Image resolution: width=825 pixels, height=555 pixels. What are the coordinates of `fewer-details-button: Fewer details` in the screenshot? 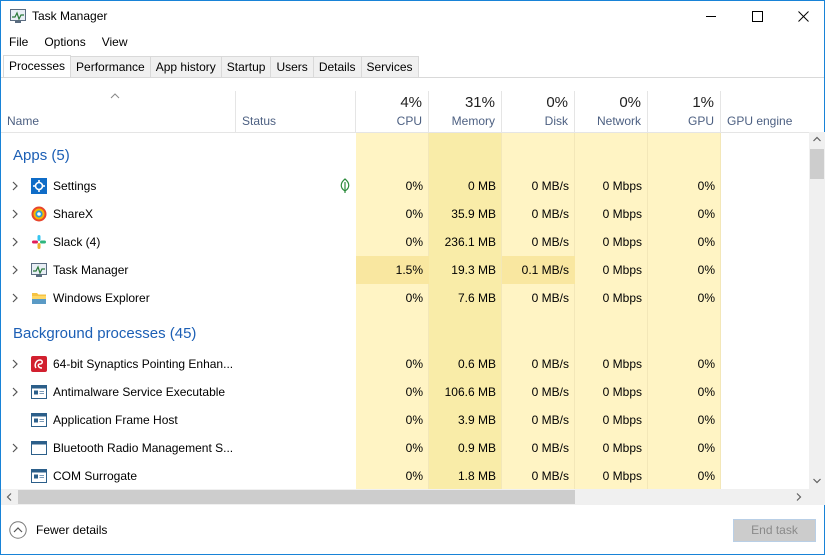 It's located at (58, 530).